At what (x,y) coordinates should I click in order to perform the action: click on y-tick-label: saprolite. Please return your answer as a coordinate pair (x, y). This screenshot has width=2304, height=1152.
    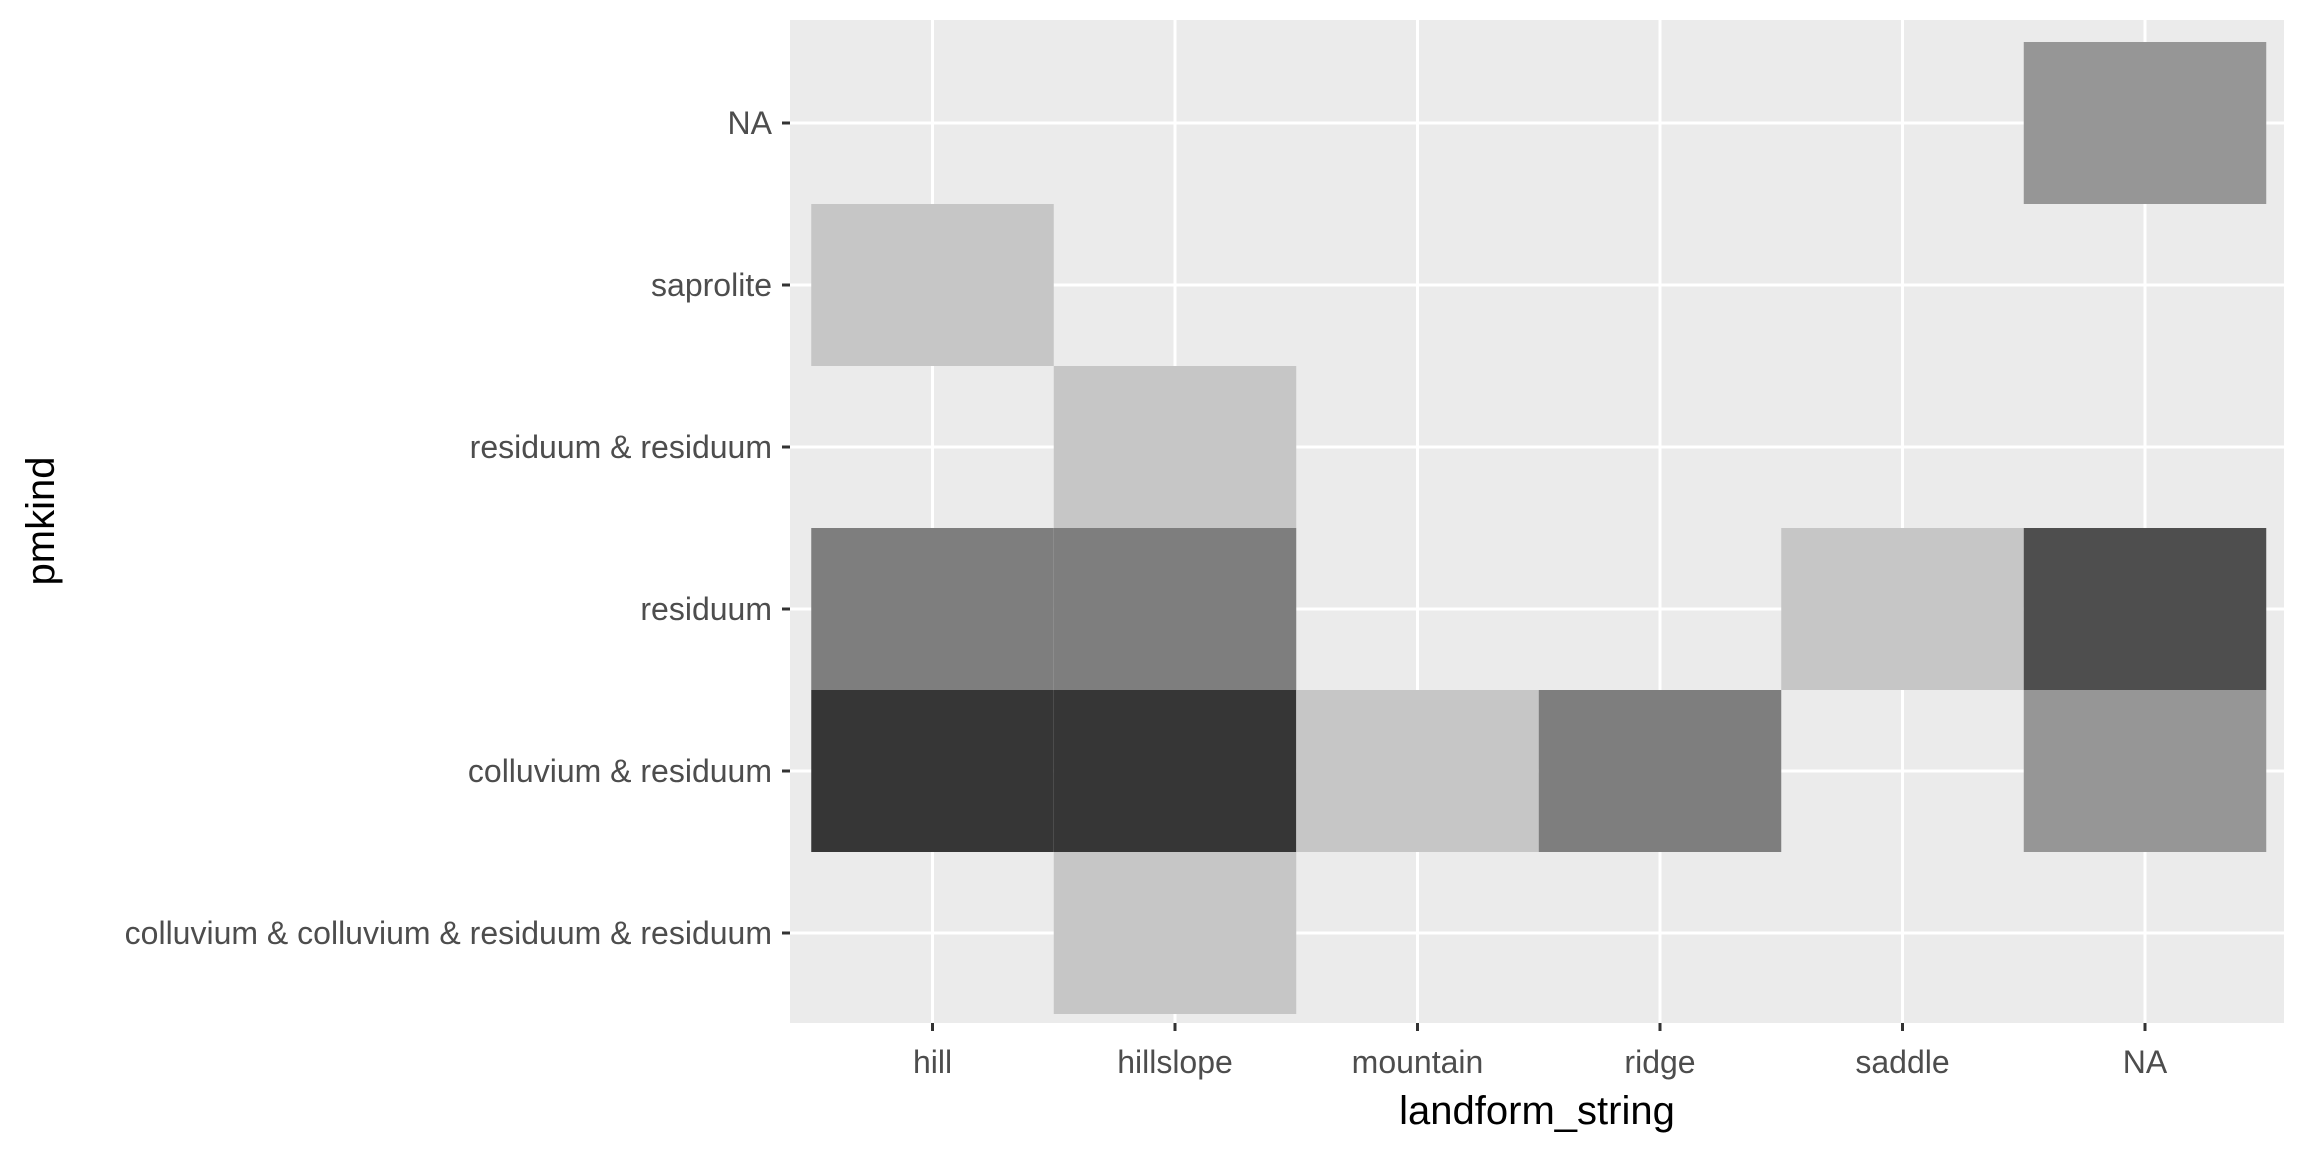
    Looking at the image, I should click on (711, 285).